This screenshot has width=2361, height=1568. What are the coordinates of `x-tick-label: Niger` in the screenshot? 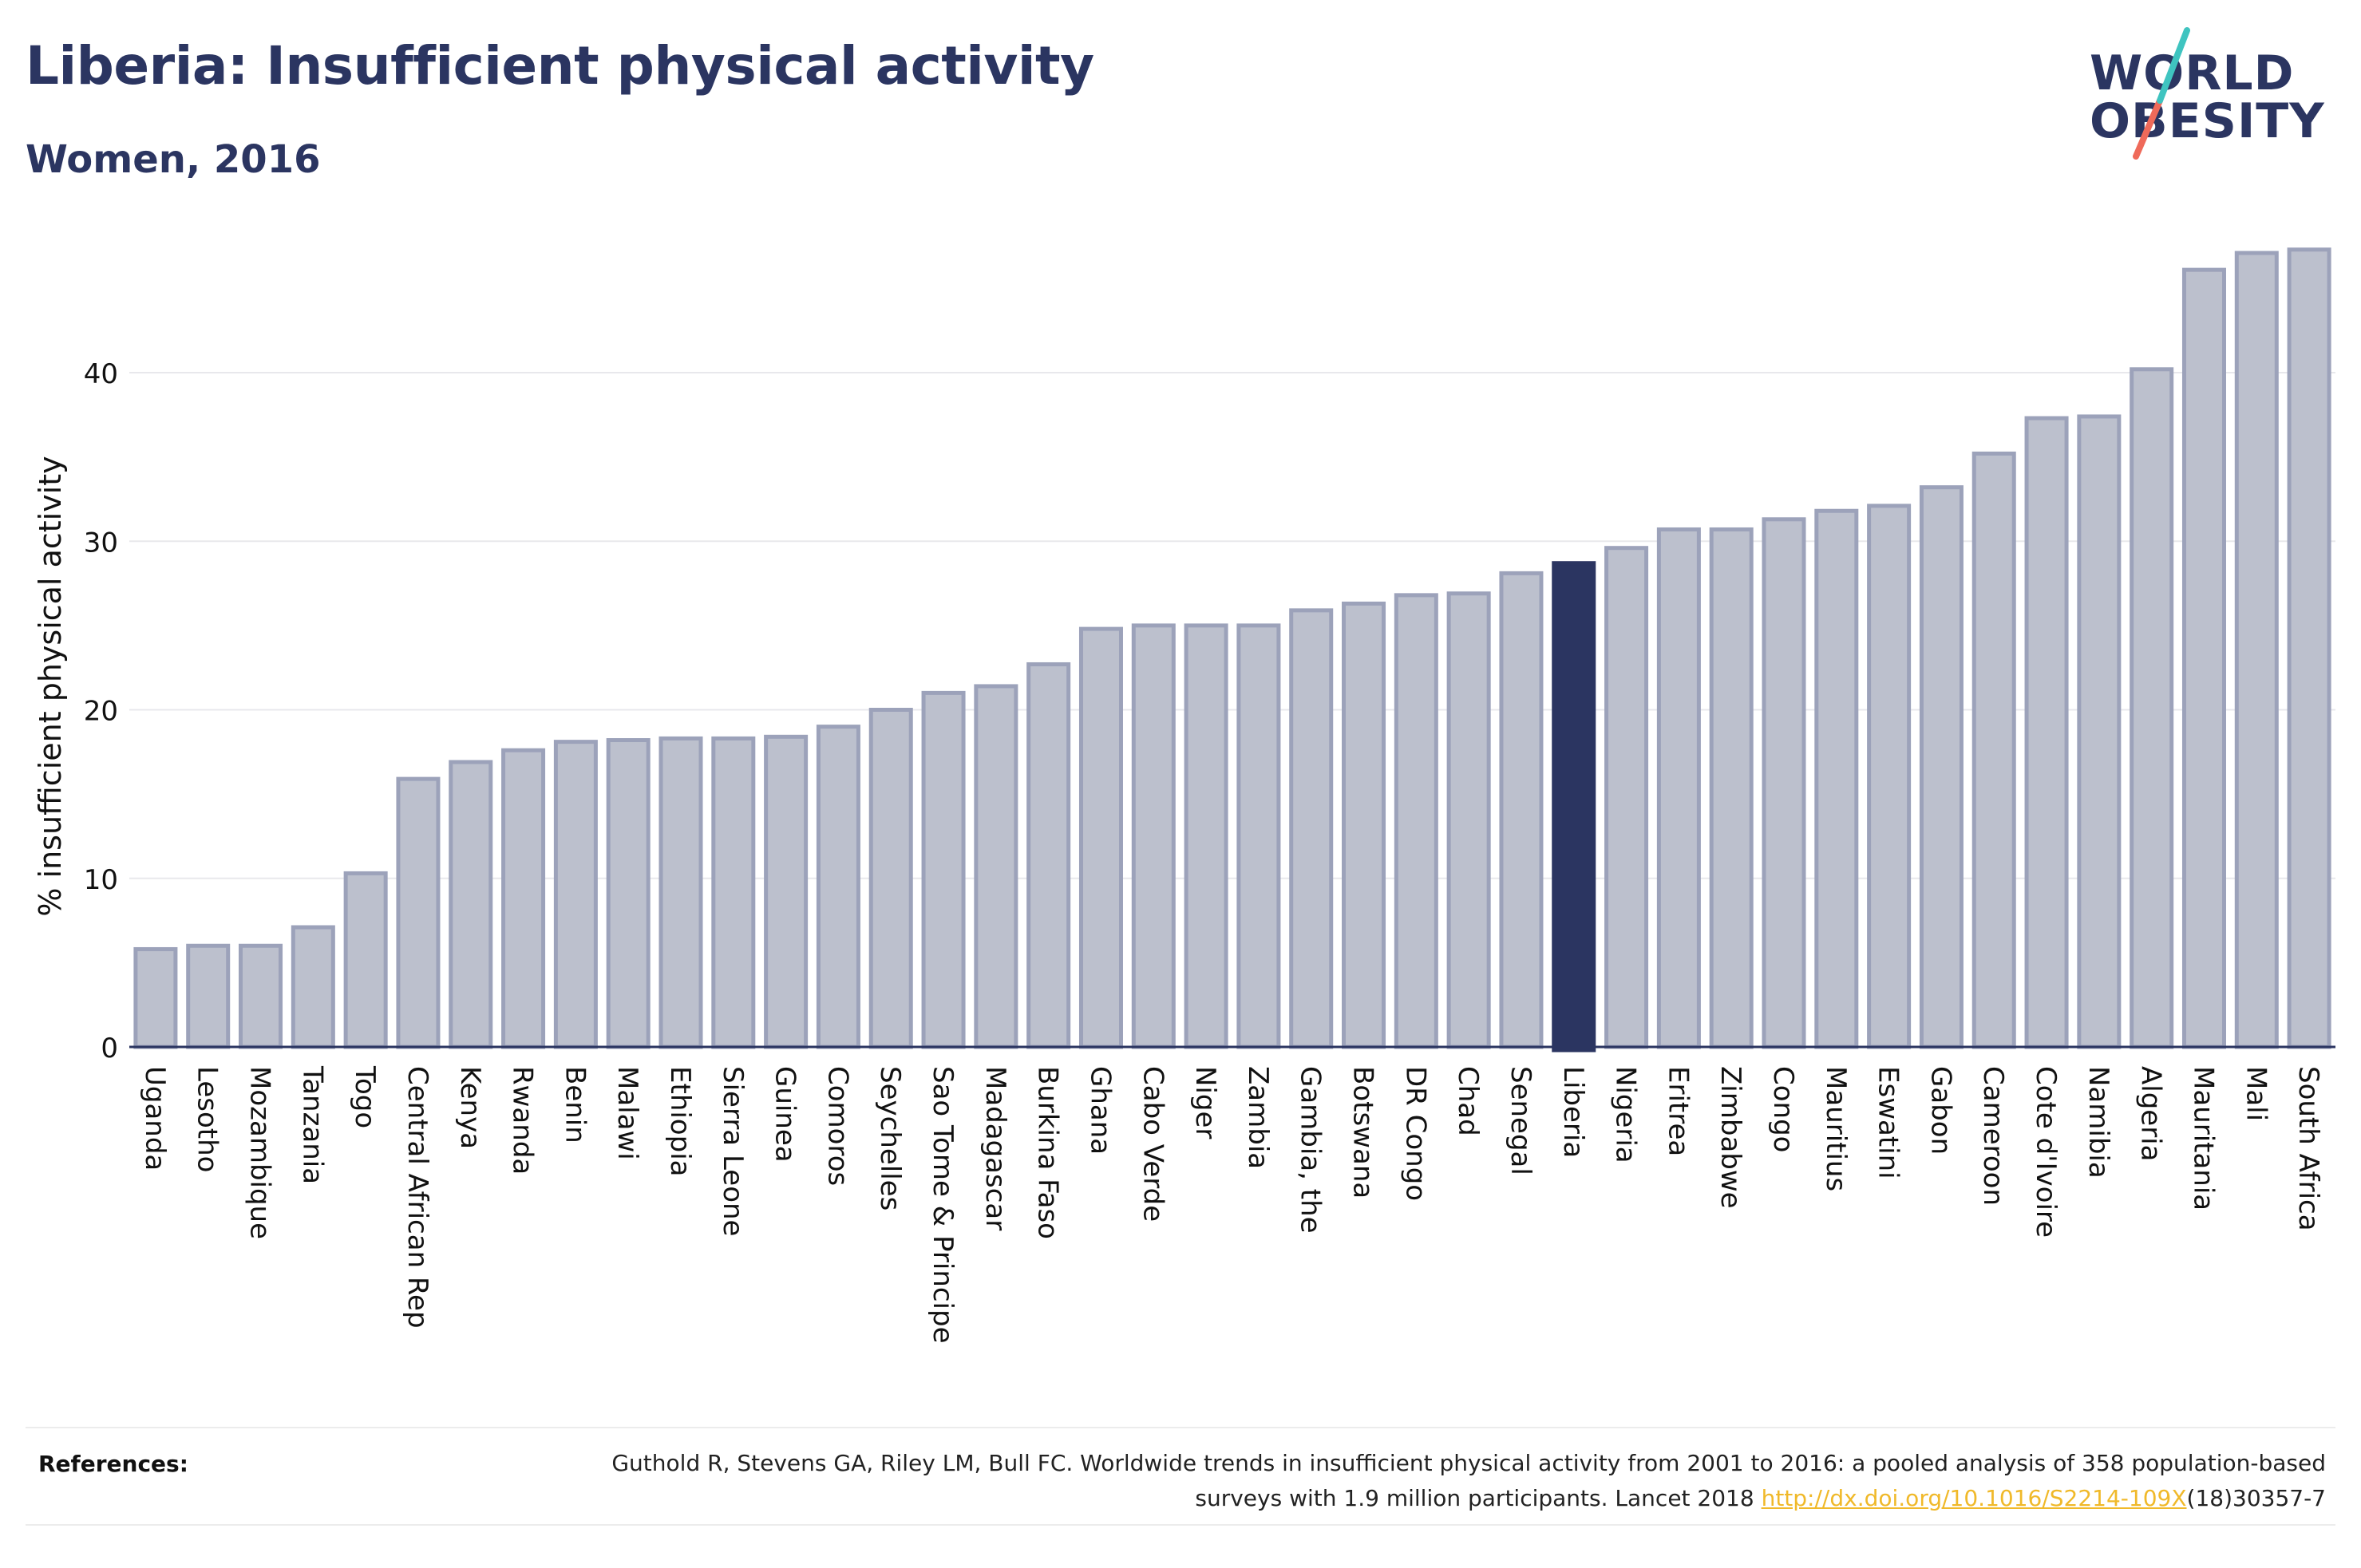 It's located at (1205, 1102).